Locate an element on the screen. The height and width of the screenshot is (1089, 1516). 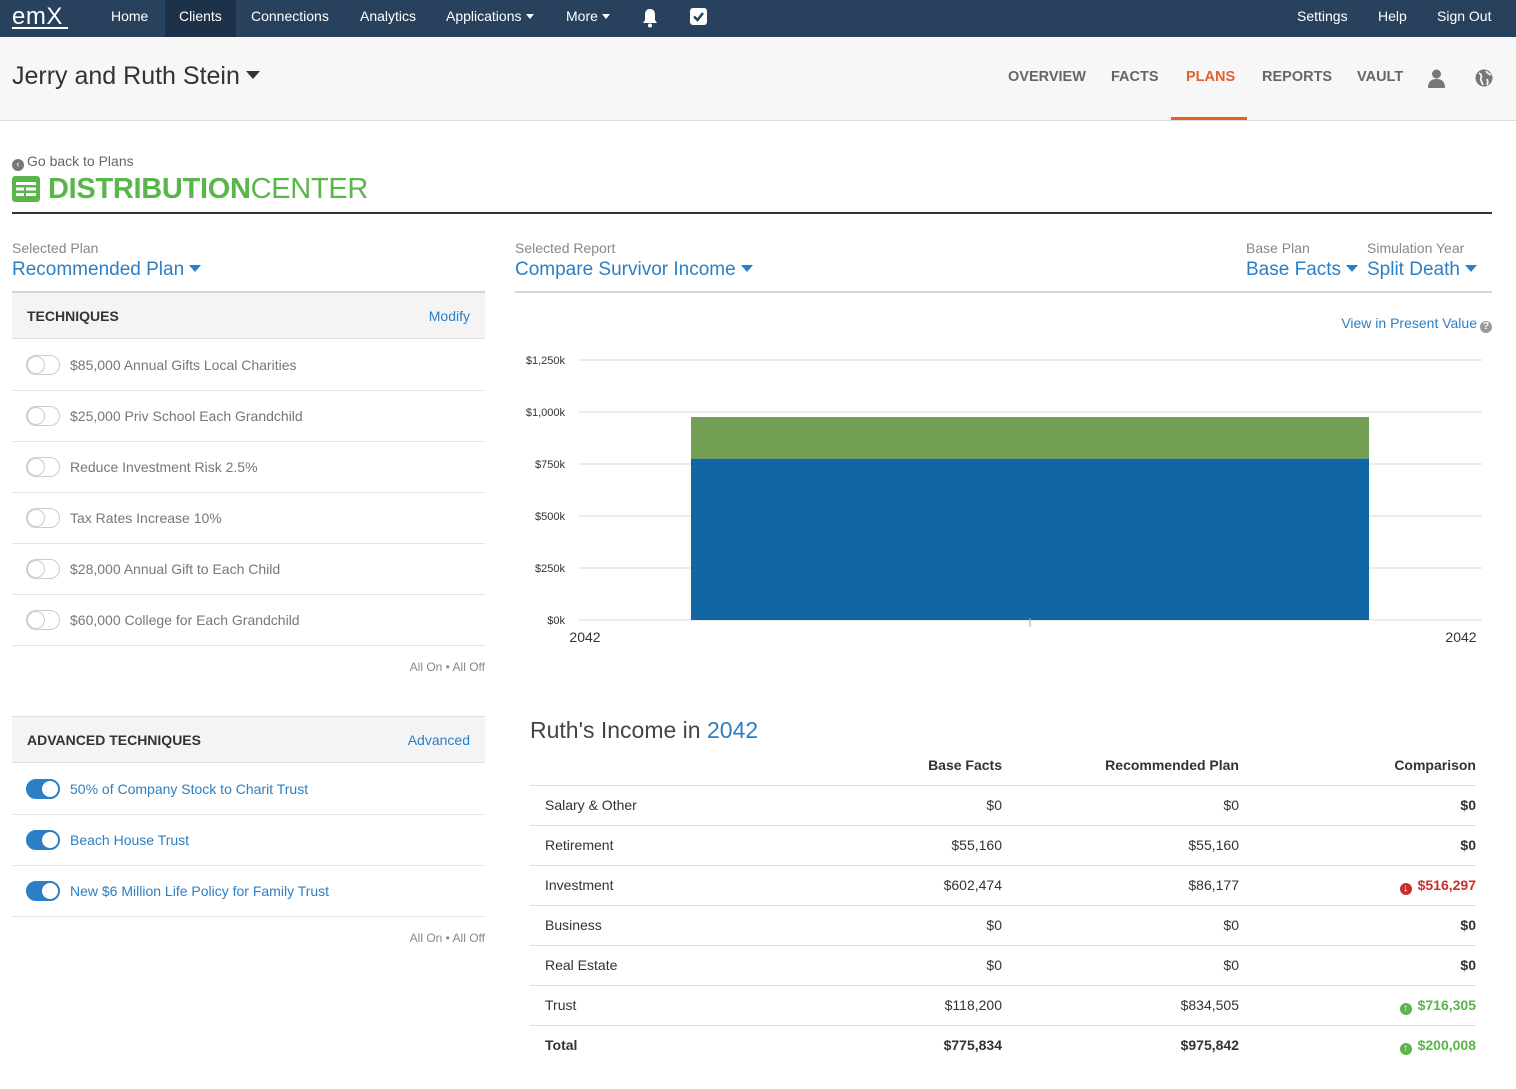
nav-connections: Connections is located at coordinates (290, 16).